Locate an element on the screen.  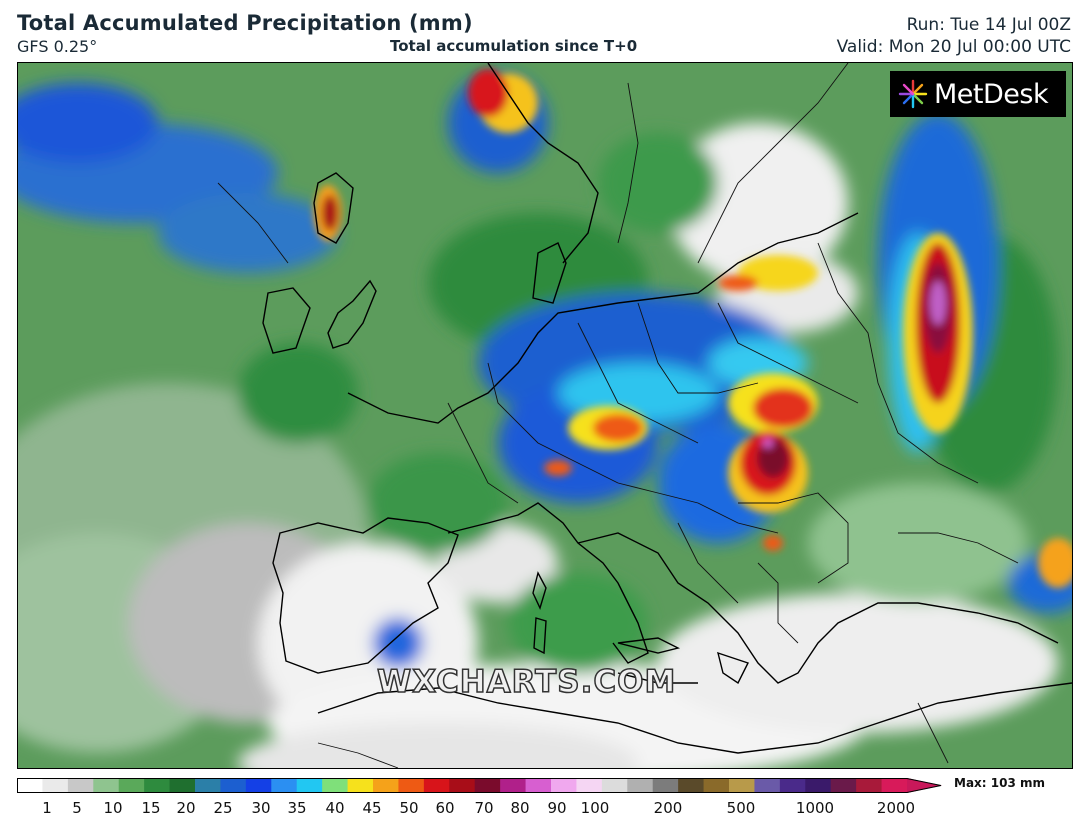
metdesk-burst-icon is located at coordinates (913, 94).